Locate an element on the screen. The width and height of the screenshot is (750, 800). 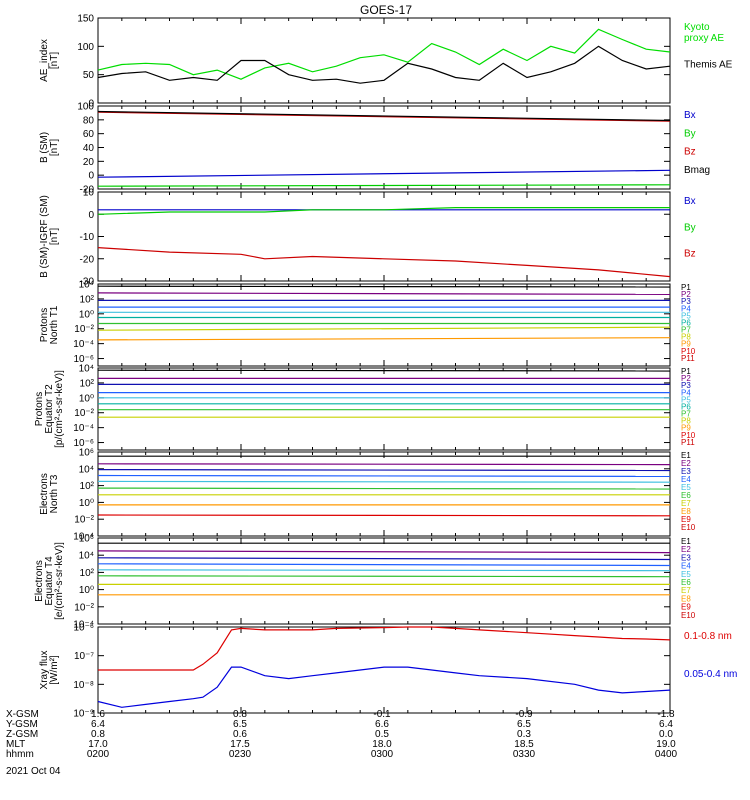
y-tick-label: 20 is located at coordinates (89, 162).